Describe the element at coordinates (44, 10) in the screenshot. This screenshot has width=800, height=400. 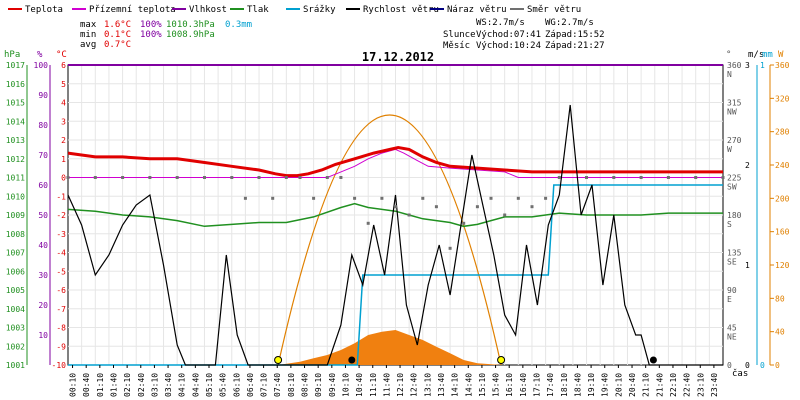
I see `legend-label: Teplota` at that location.